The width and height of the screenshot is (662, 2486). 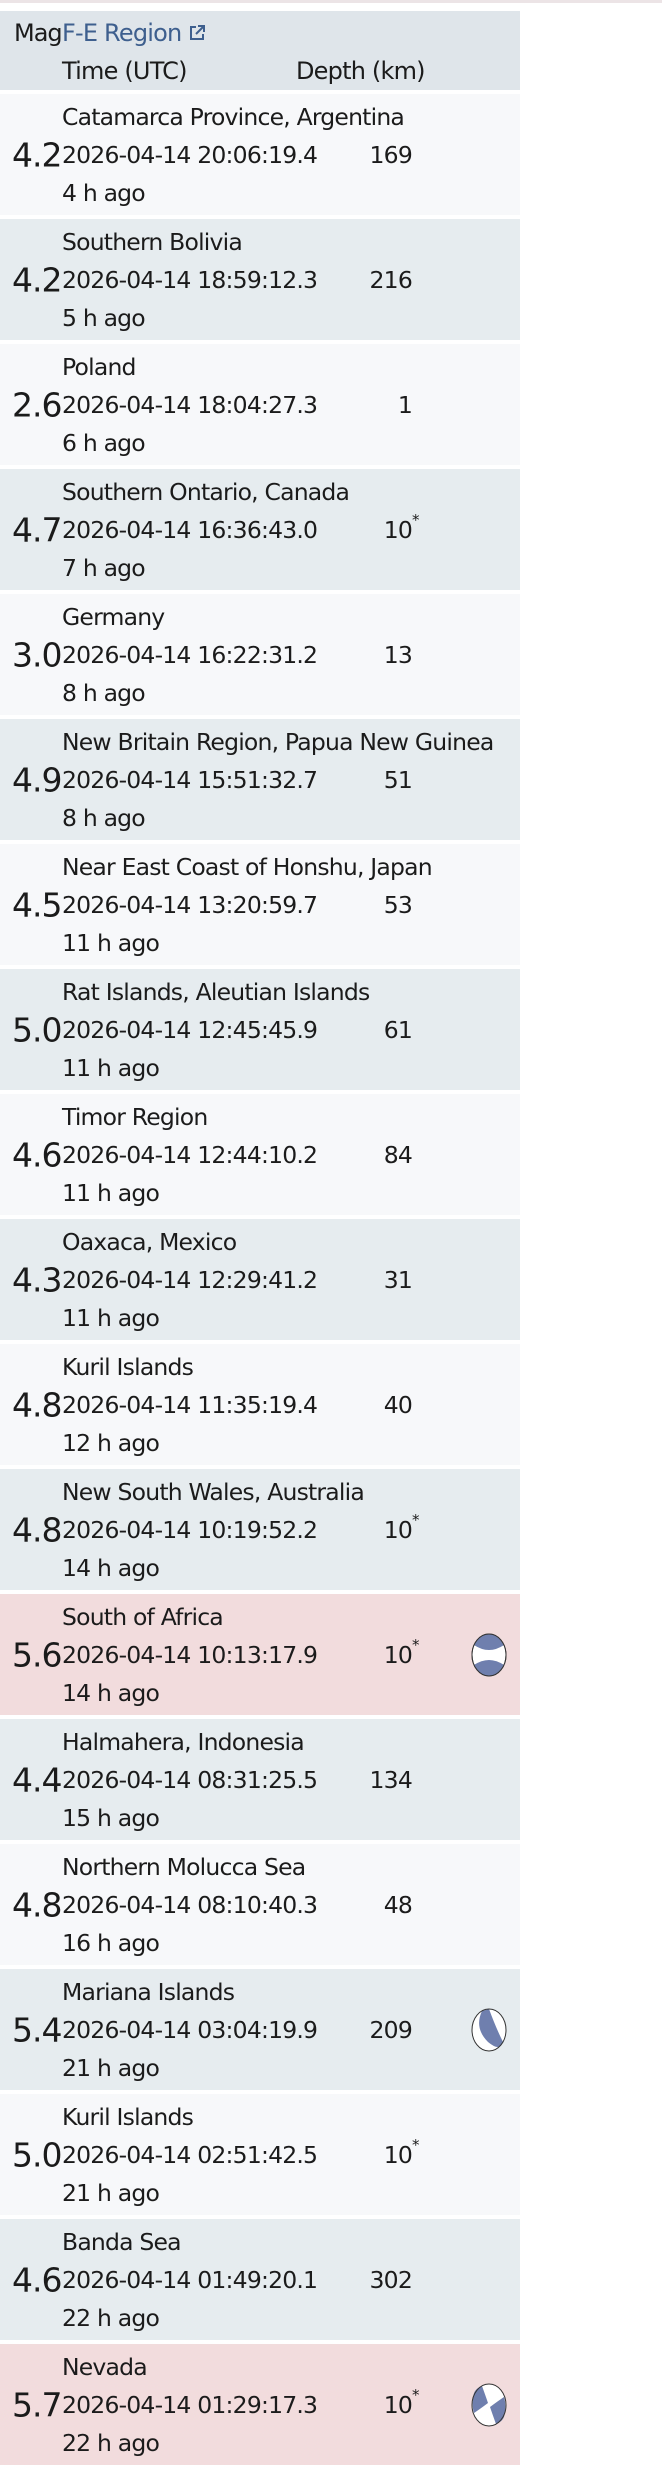 I want to click on event-region: Catamarca Province, Argentina, so click(x=233, y=117).